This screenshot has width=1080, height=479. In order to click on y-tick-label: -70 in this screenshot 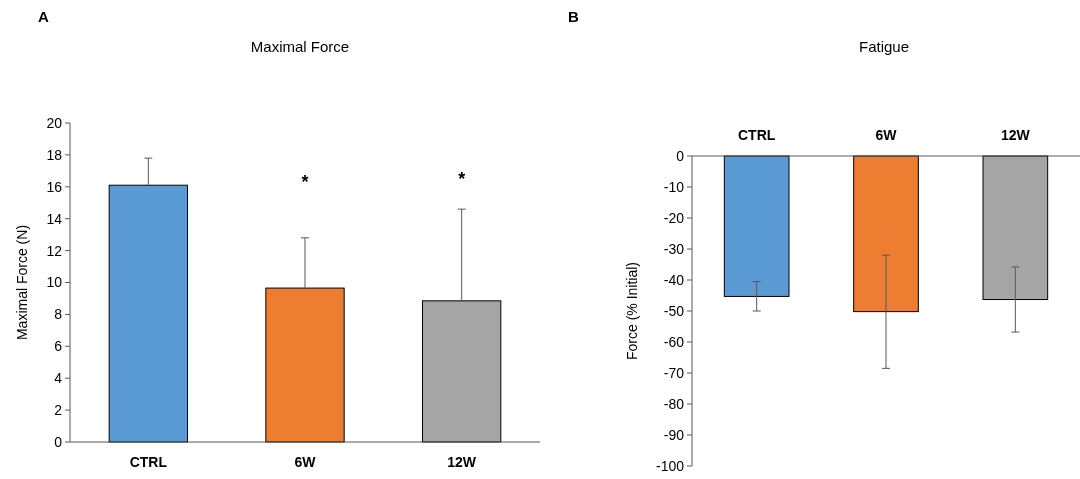, I will do `click(674, 372)`.